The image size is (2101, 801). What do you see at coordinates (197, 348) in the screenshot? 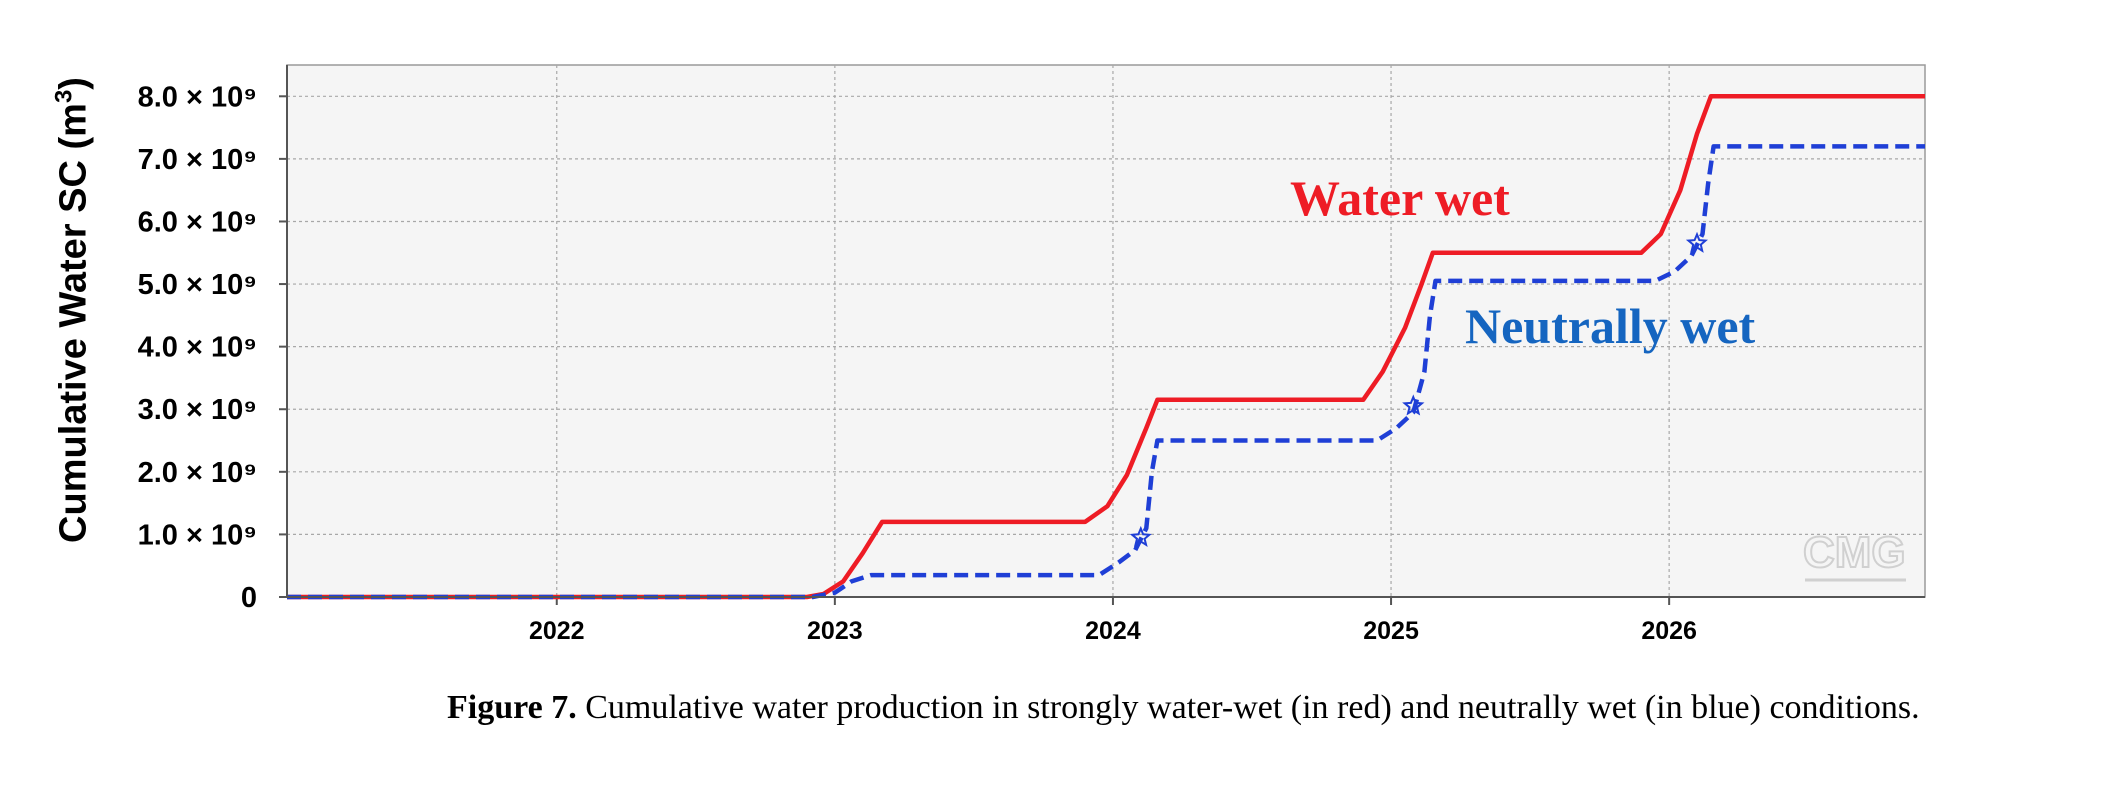
I see `y-tick-label: 4.0 × 10⁹` at bounding box center [197, 348].